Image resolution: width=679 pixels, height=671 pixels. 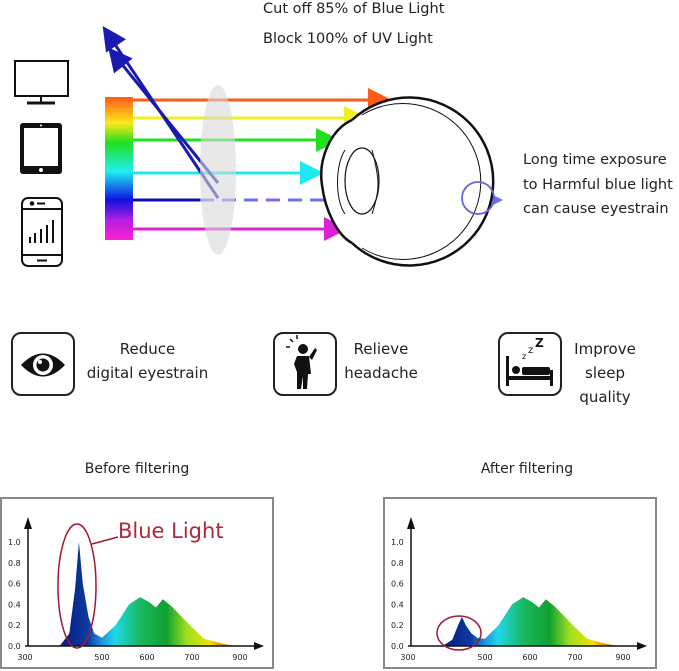 What do you see at coordinates (348, 39) in the screenshot?
I see `uv-block-text: Block 100% of UV Light` at bounding box center [348, 39].